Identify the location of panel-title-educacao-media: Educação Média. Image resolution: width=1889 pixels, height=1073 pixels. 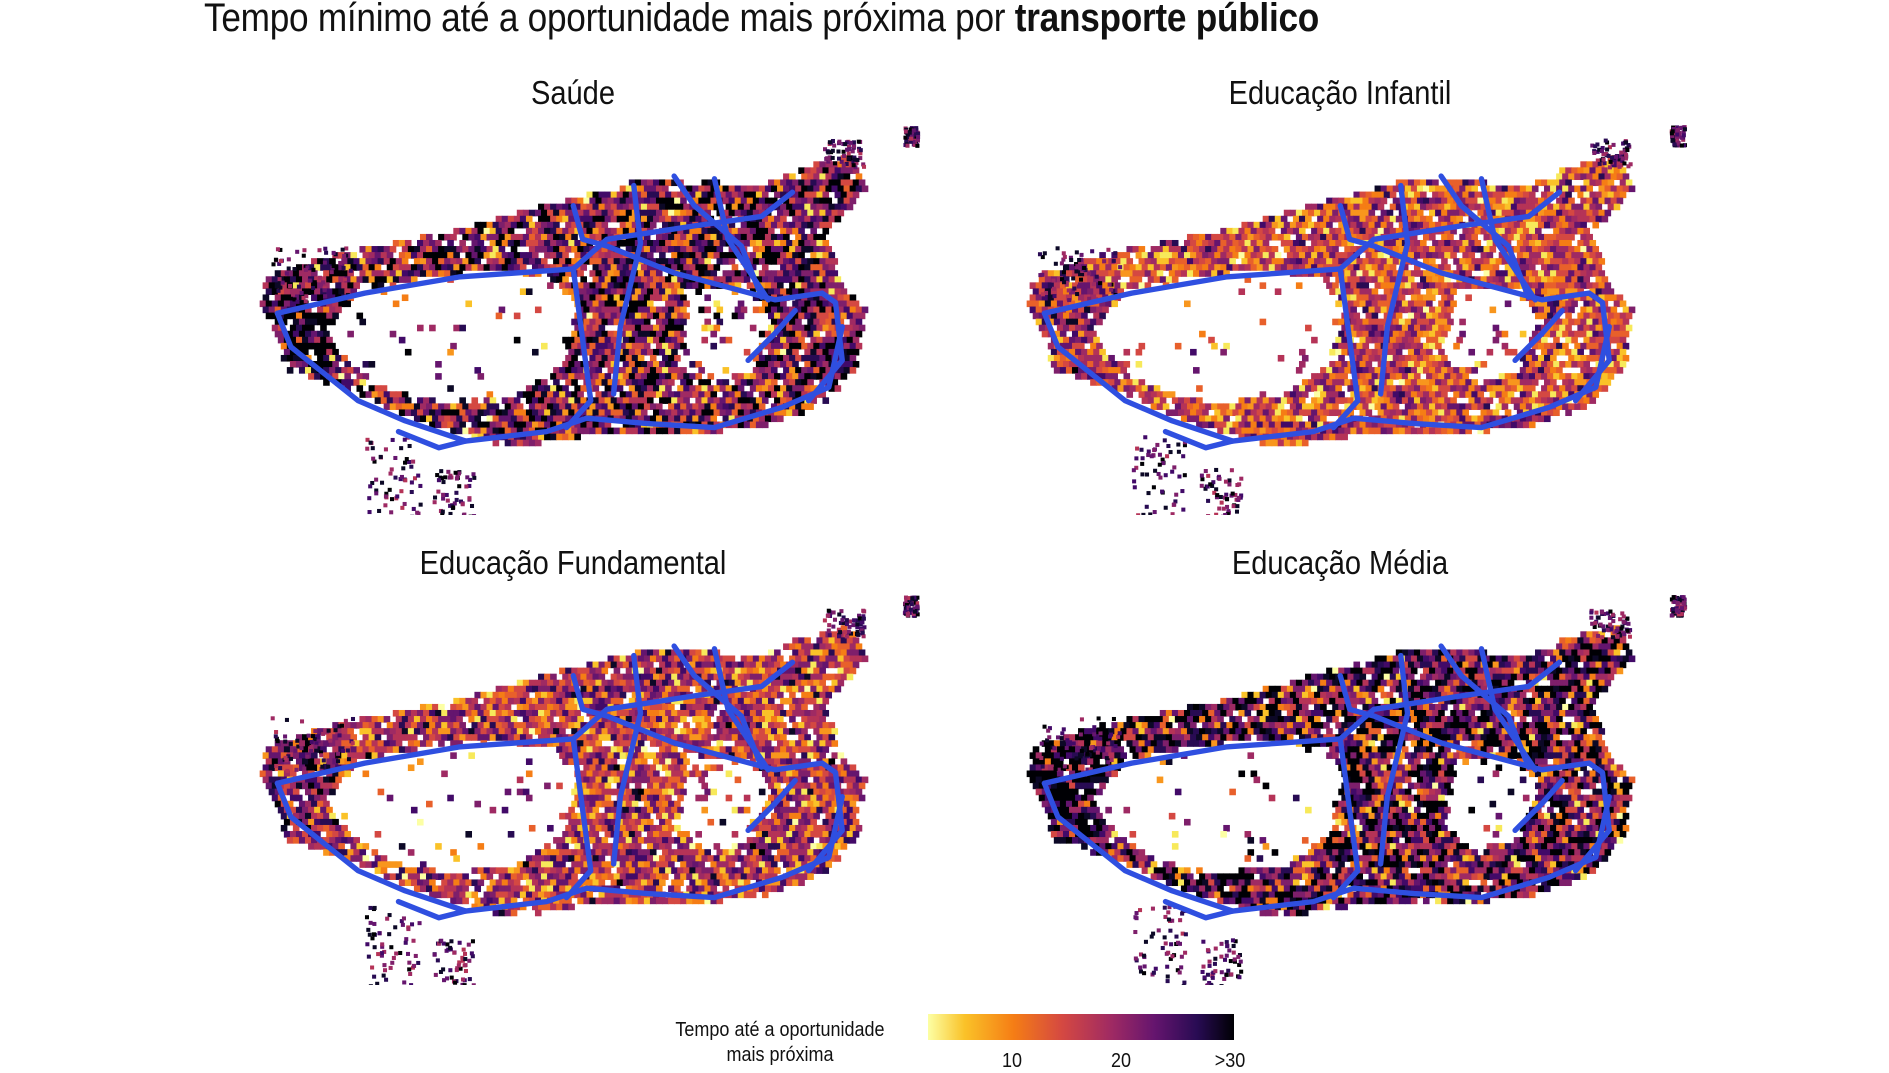
(1340, 563).